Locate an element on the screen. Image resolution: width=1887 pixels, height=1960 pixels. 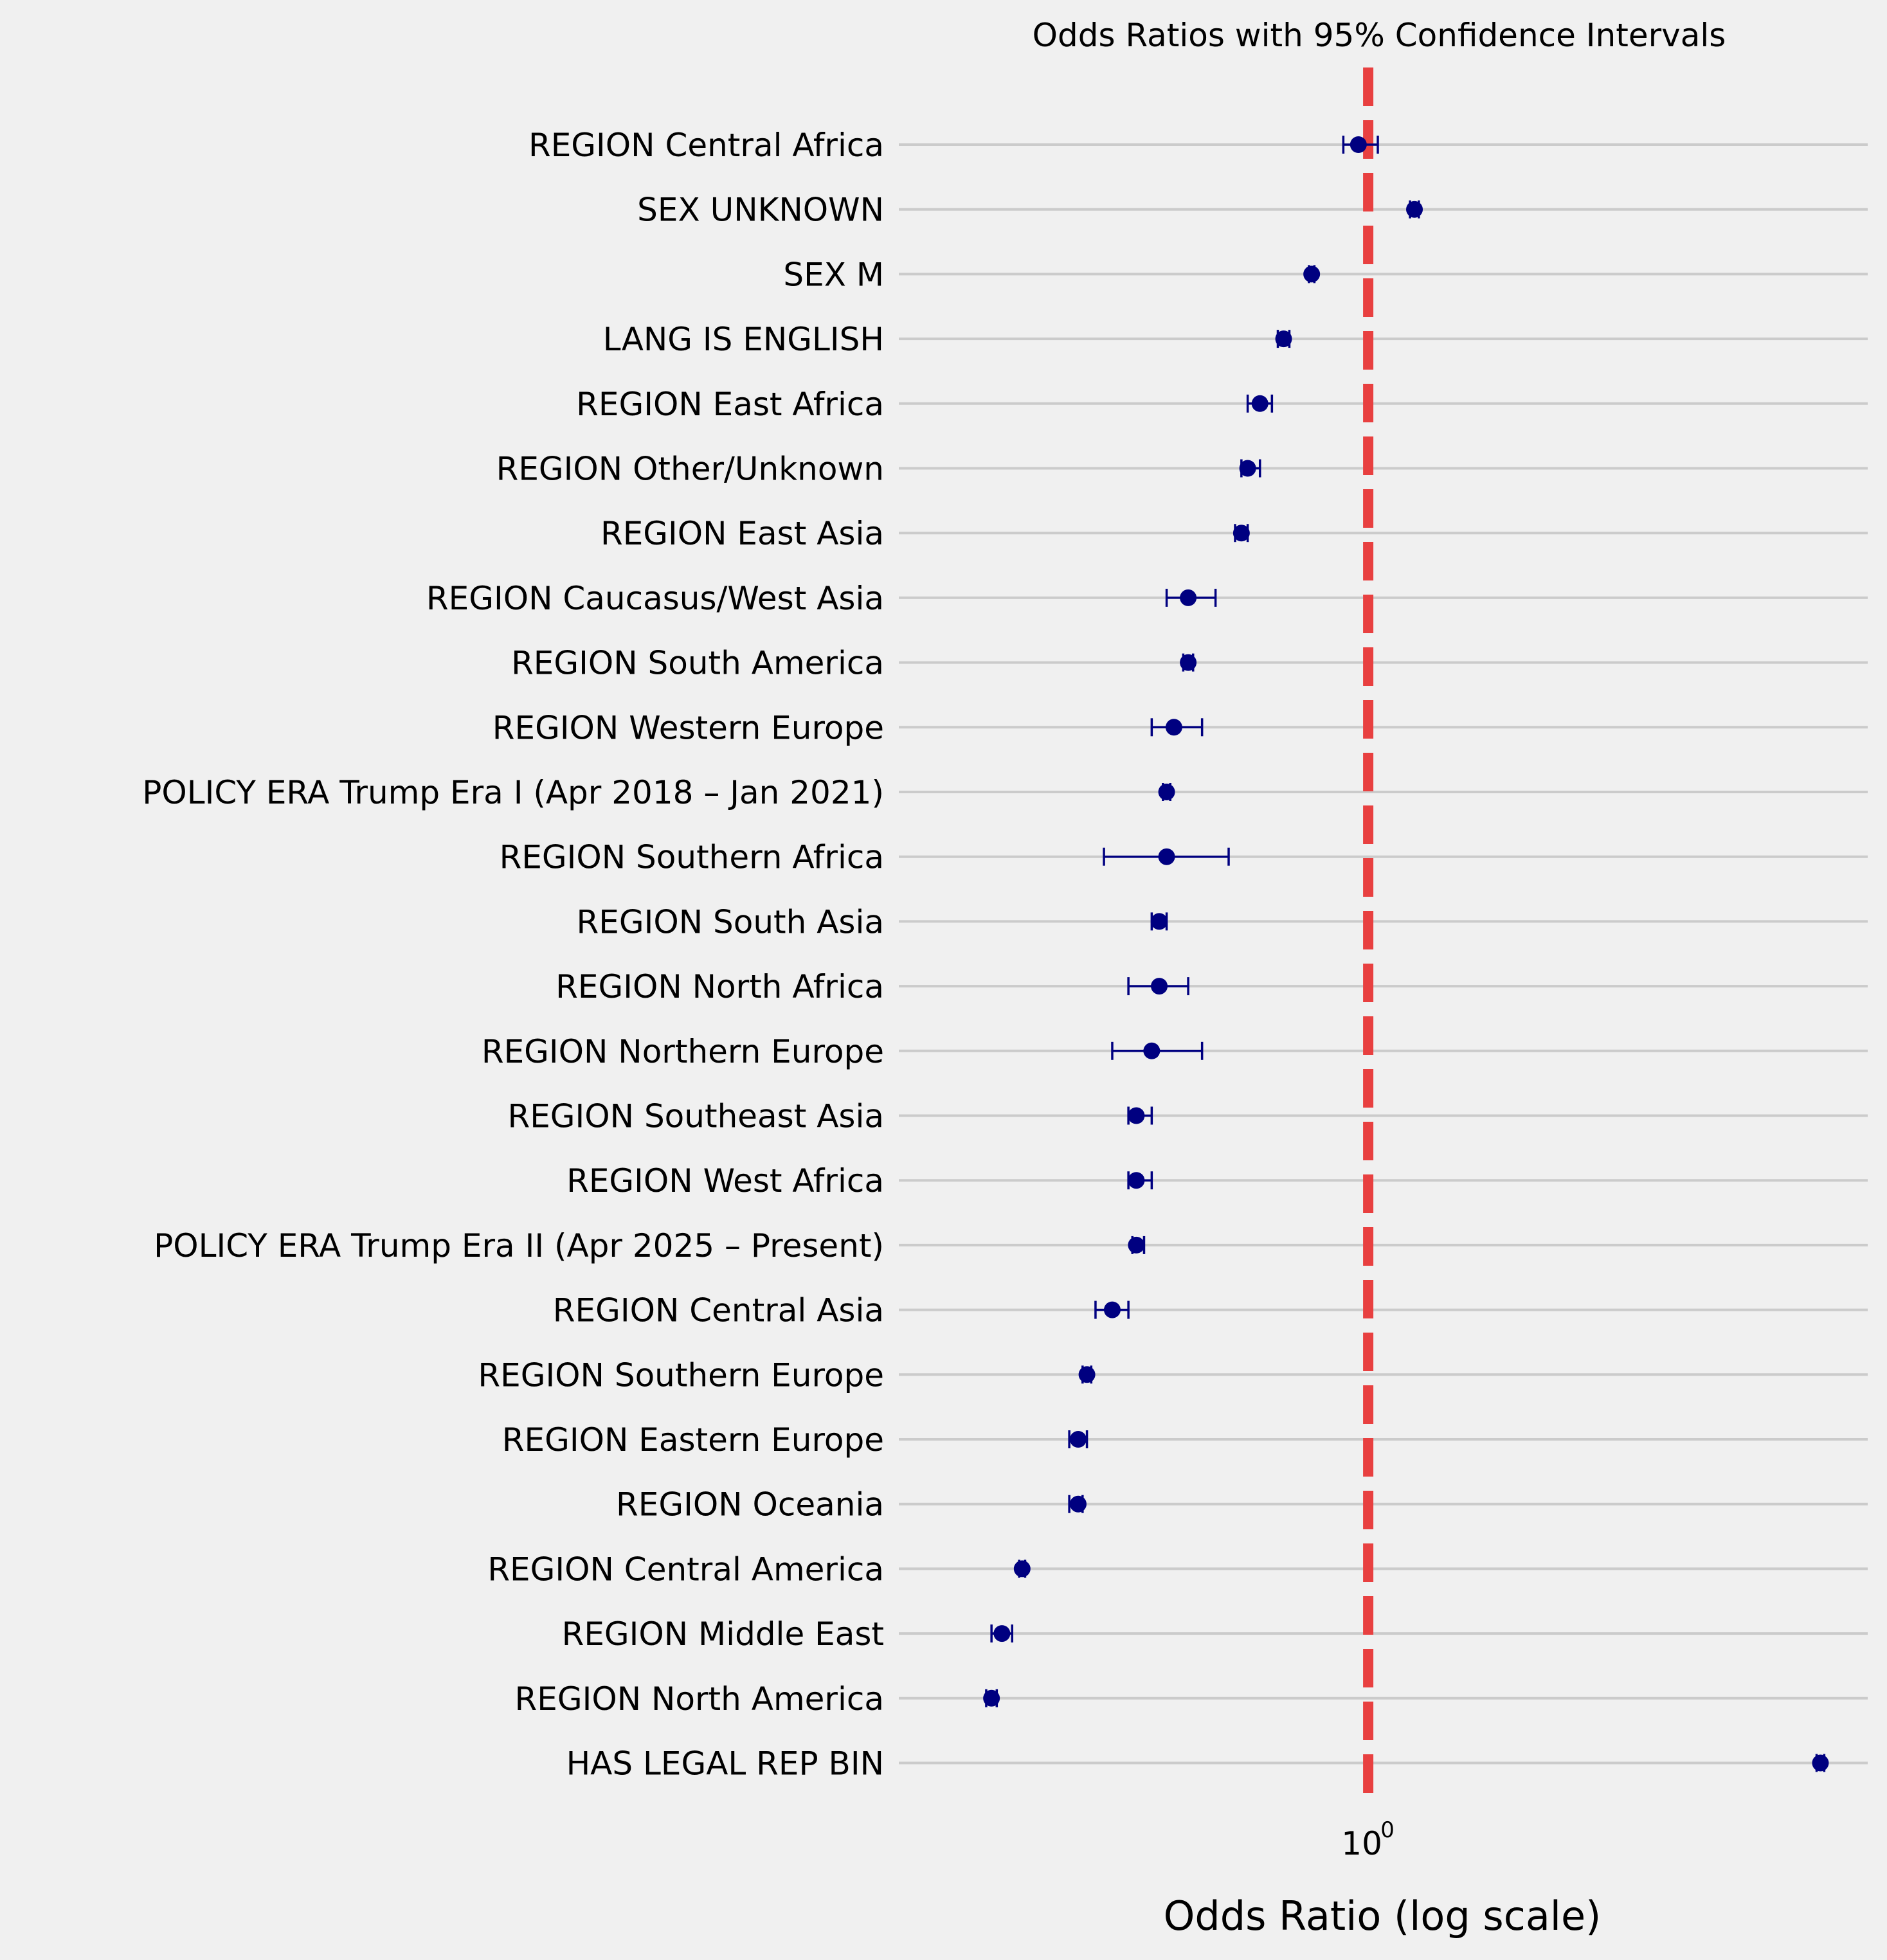
y-tick-label: REGION Caucasus/West Asia is located at coordinates (655, 598).